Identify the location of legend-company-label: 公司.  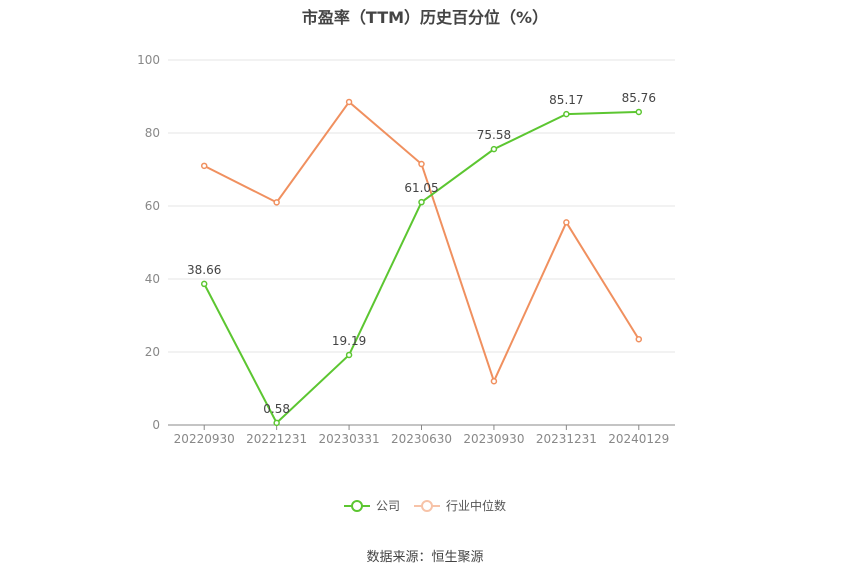
(387, 506).